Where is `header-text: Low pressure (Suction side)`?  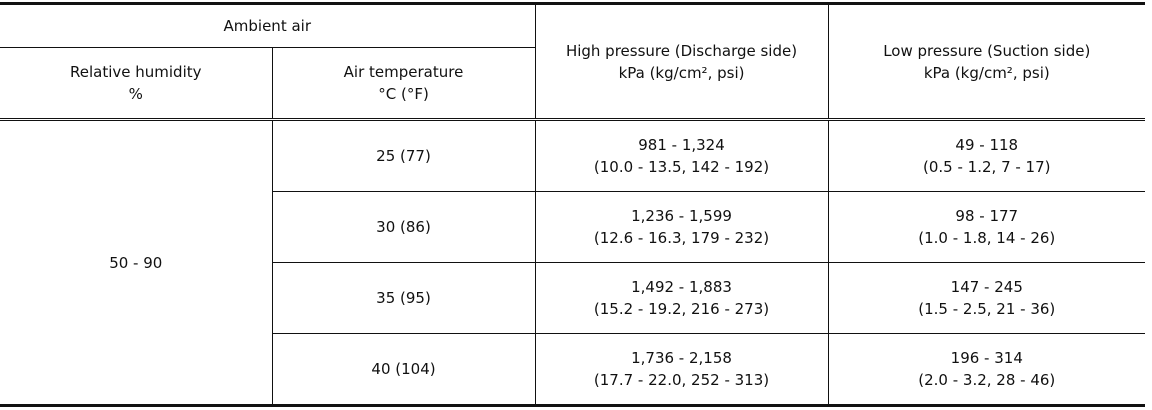
header-text: Low pressure (Suction side) is located at coordinates (987, 50).